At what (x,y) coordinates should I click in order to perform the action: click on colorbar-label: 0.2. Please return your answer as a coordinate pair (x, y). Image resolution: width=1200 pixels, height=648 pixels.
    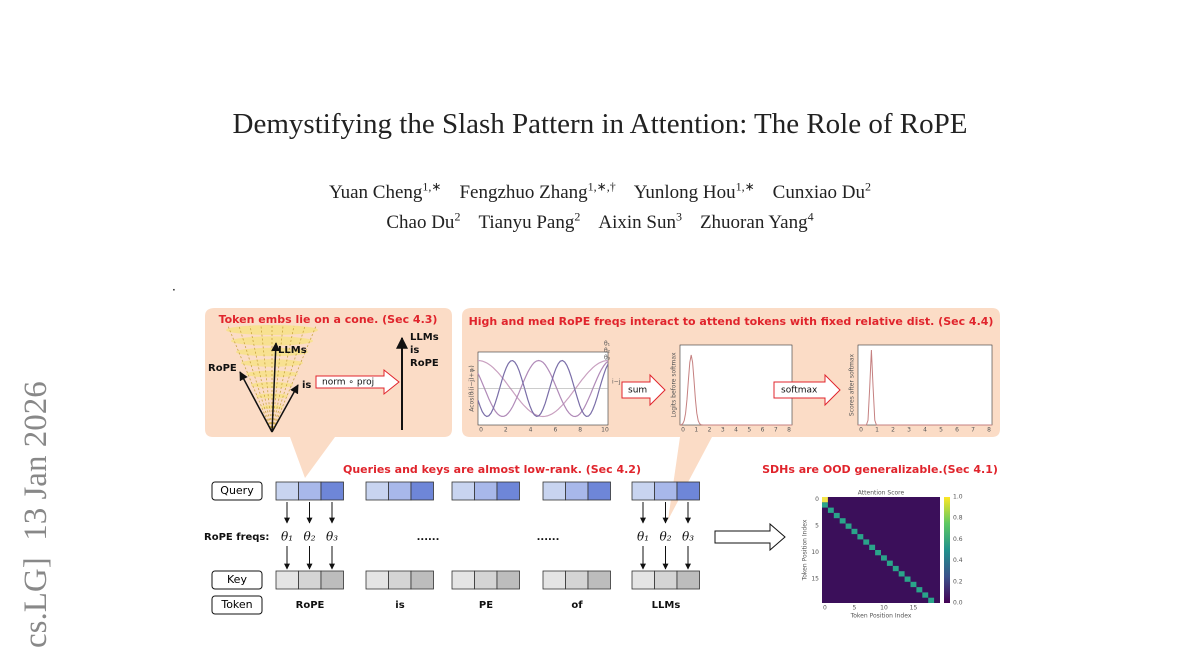
    Looking at the image, I should click on (958, 581).